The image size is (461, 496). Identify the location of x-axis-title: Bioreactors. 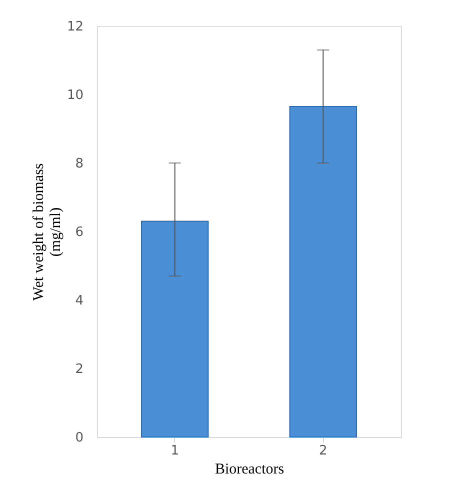
(249, 470).